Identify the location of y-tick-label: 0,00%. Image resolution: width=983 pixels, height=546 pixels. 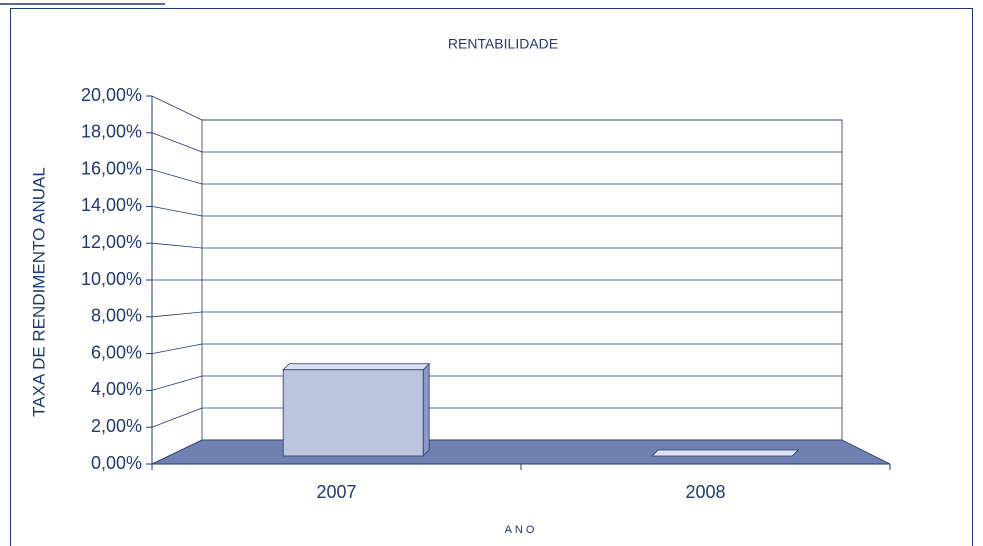
(116, 463).